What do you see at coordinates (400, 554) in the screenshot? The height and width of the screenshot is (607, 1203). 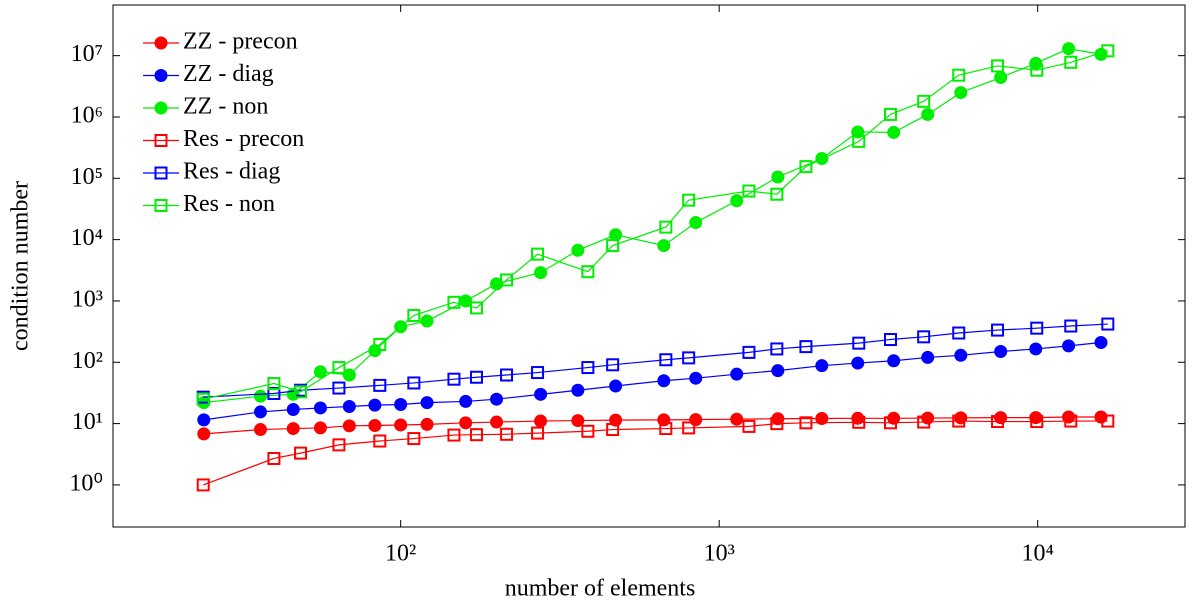 I see `x-tick-label: 10²` at bounding box center [400, 554].